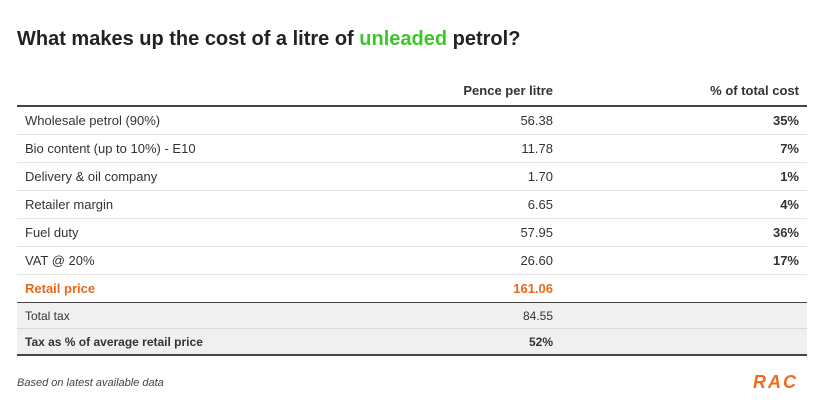  Describe the element at coordinates (453, 342) in the screenshot. I see `cell: 52%` at that location.